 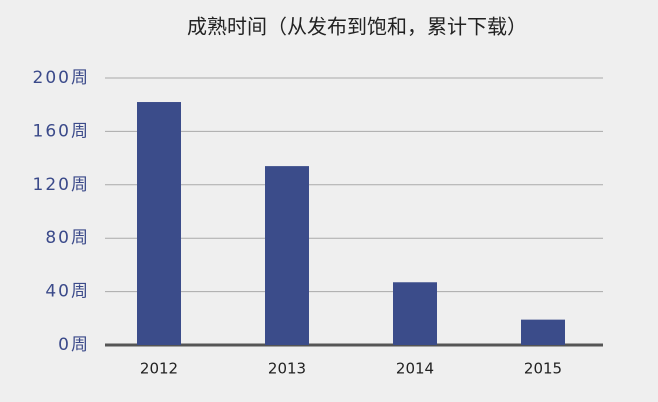 What do you see at coordinates (357, 27) in the screenshot?
I see `chart-title: 成熟时间（从发布到饱和，累计下载）` at bounding box center [357, 27].